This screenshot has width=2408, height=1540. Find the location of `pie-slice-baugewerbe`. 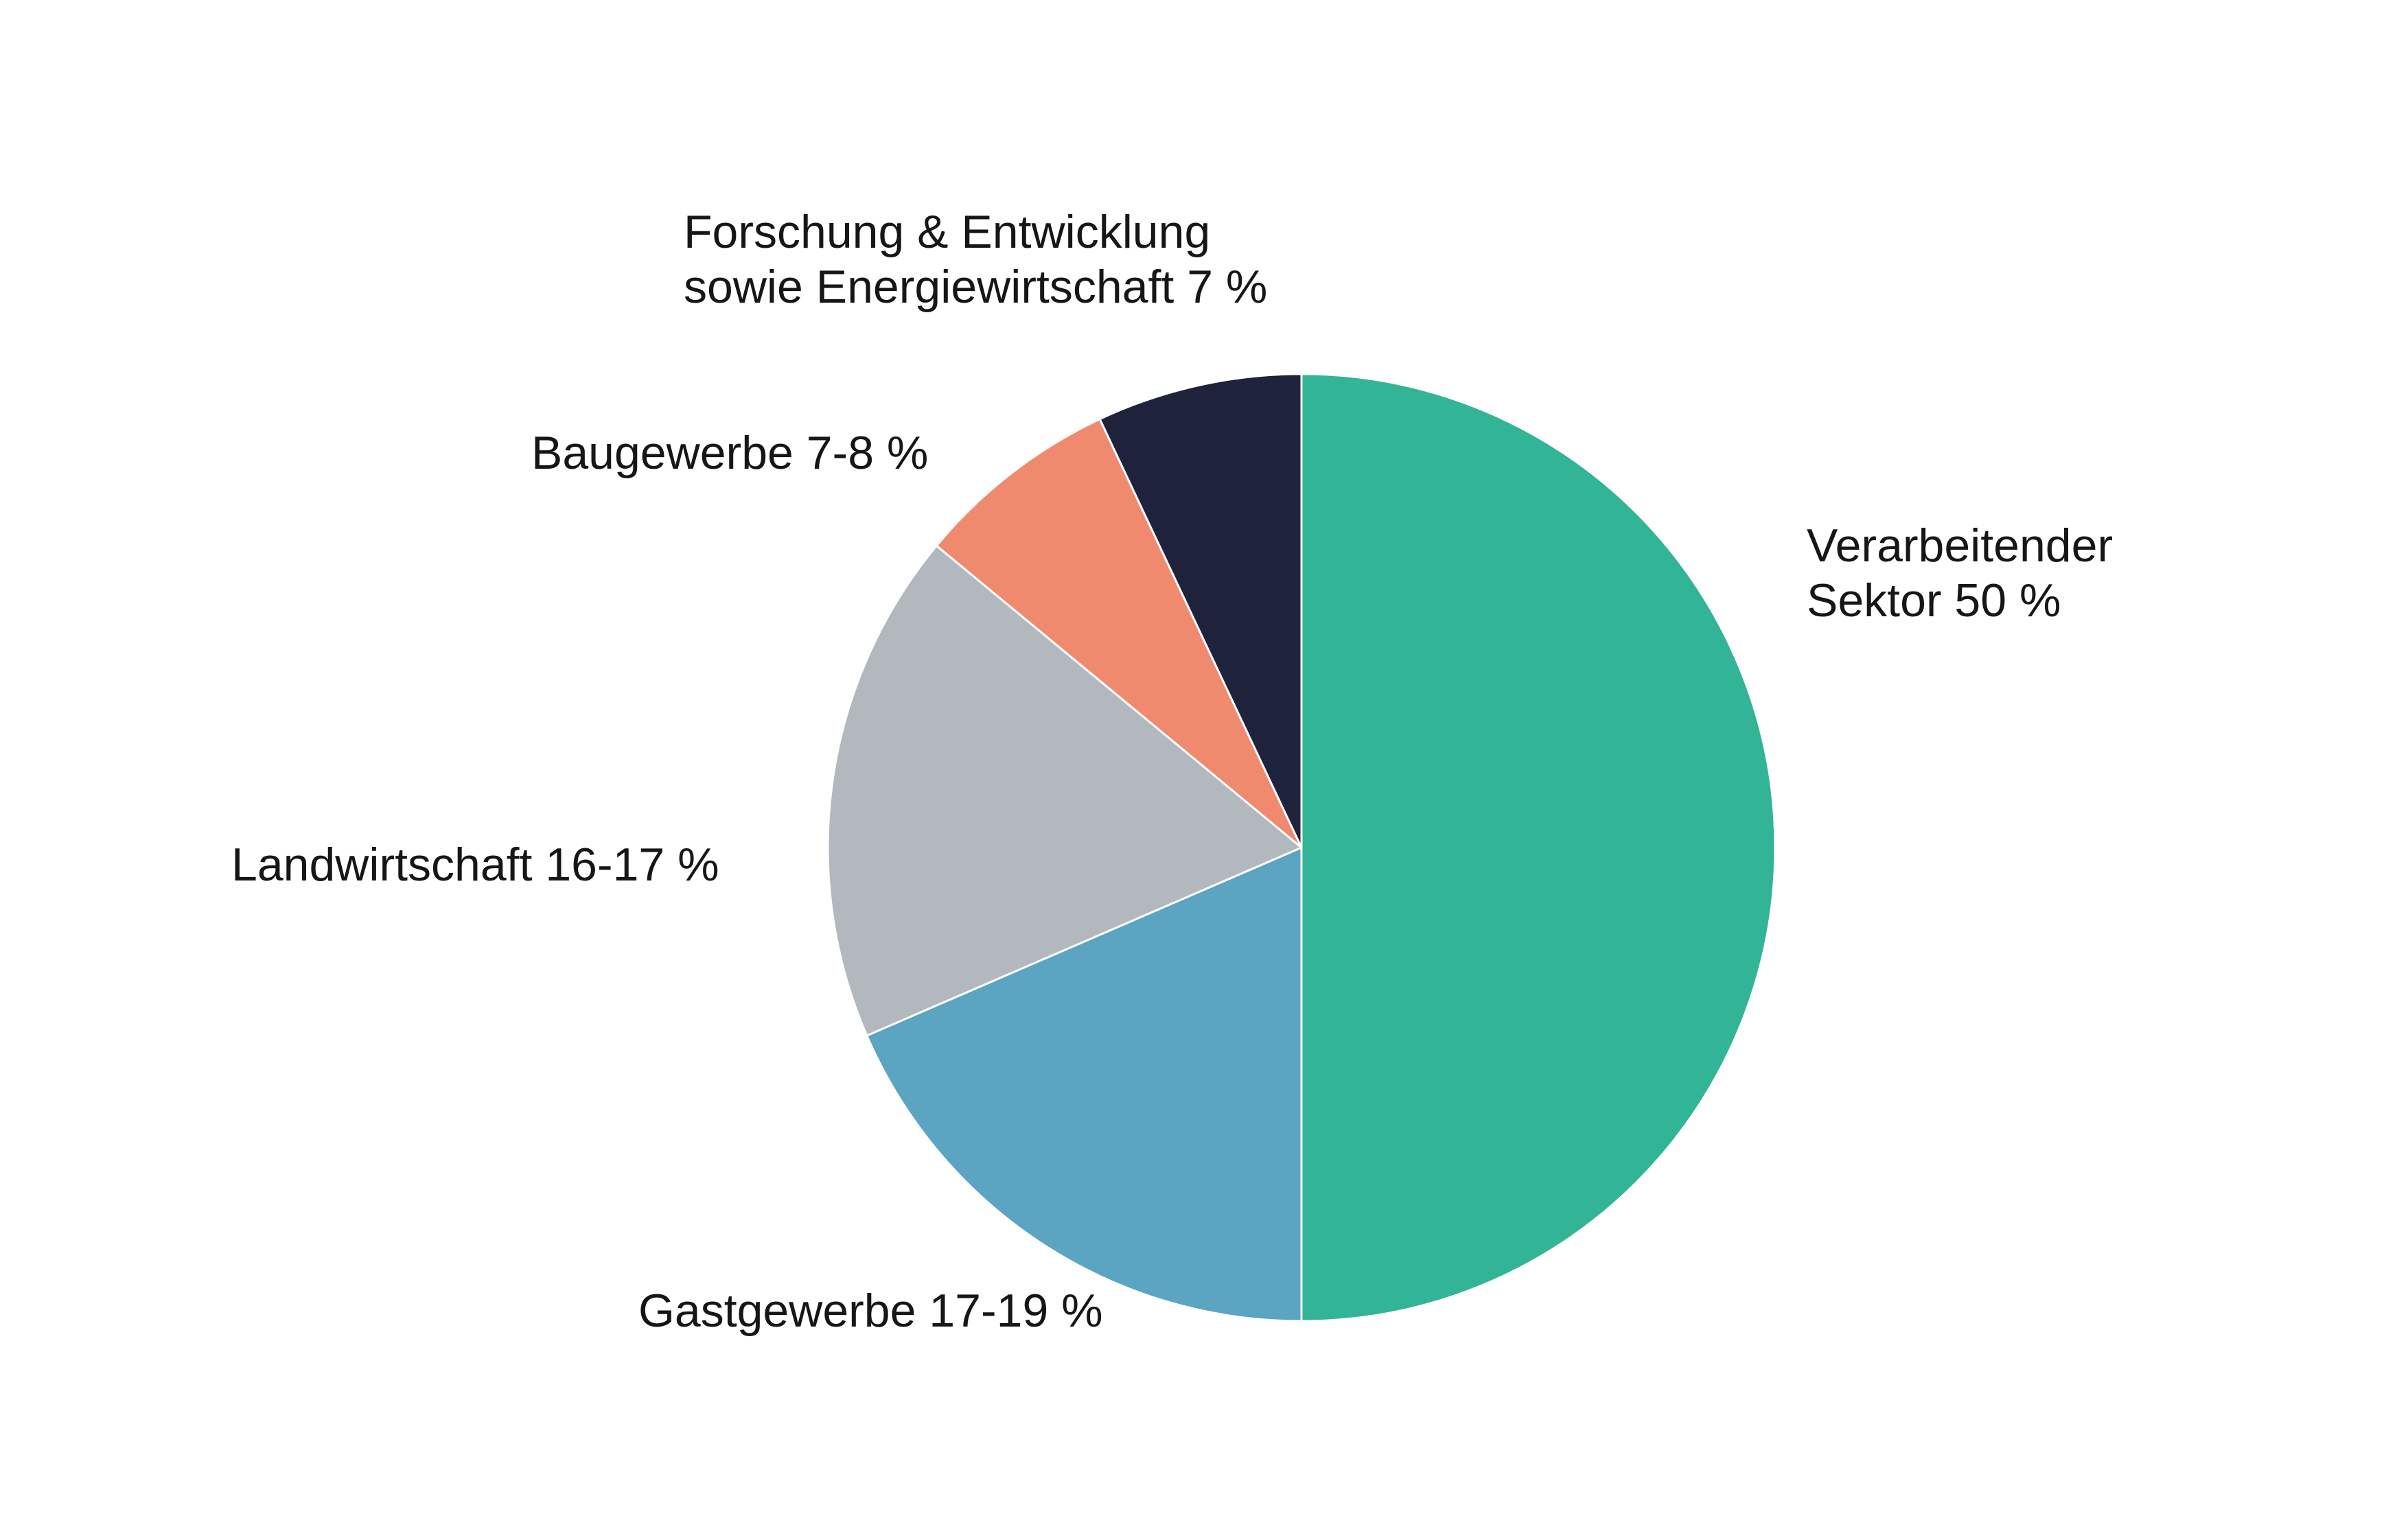

pie-slice-baugewerbe is located at coordinates (1119, 633).